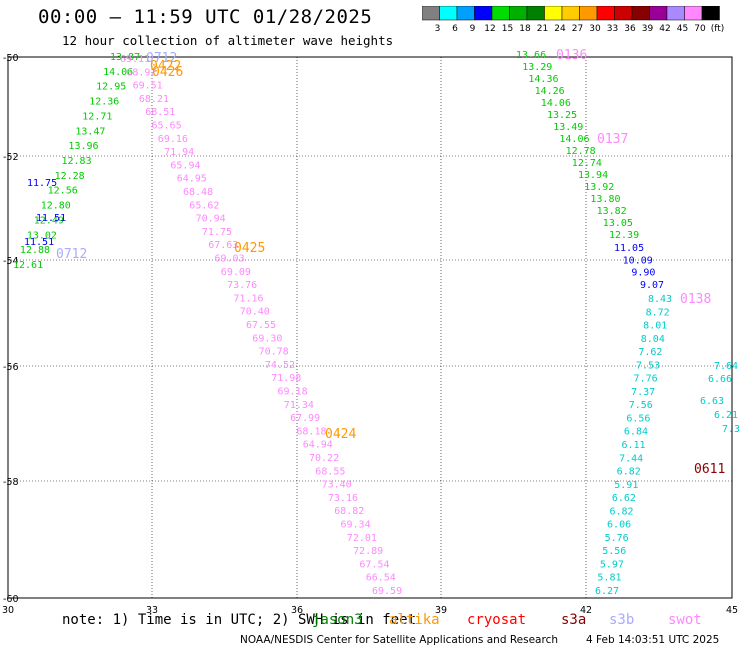  What do you see at coordinates (726, 415) in the screenshot?
I see `wave-height-value: 6.21` at bounding box center [726, 415].